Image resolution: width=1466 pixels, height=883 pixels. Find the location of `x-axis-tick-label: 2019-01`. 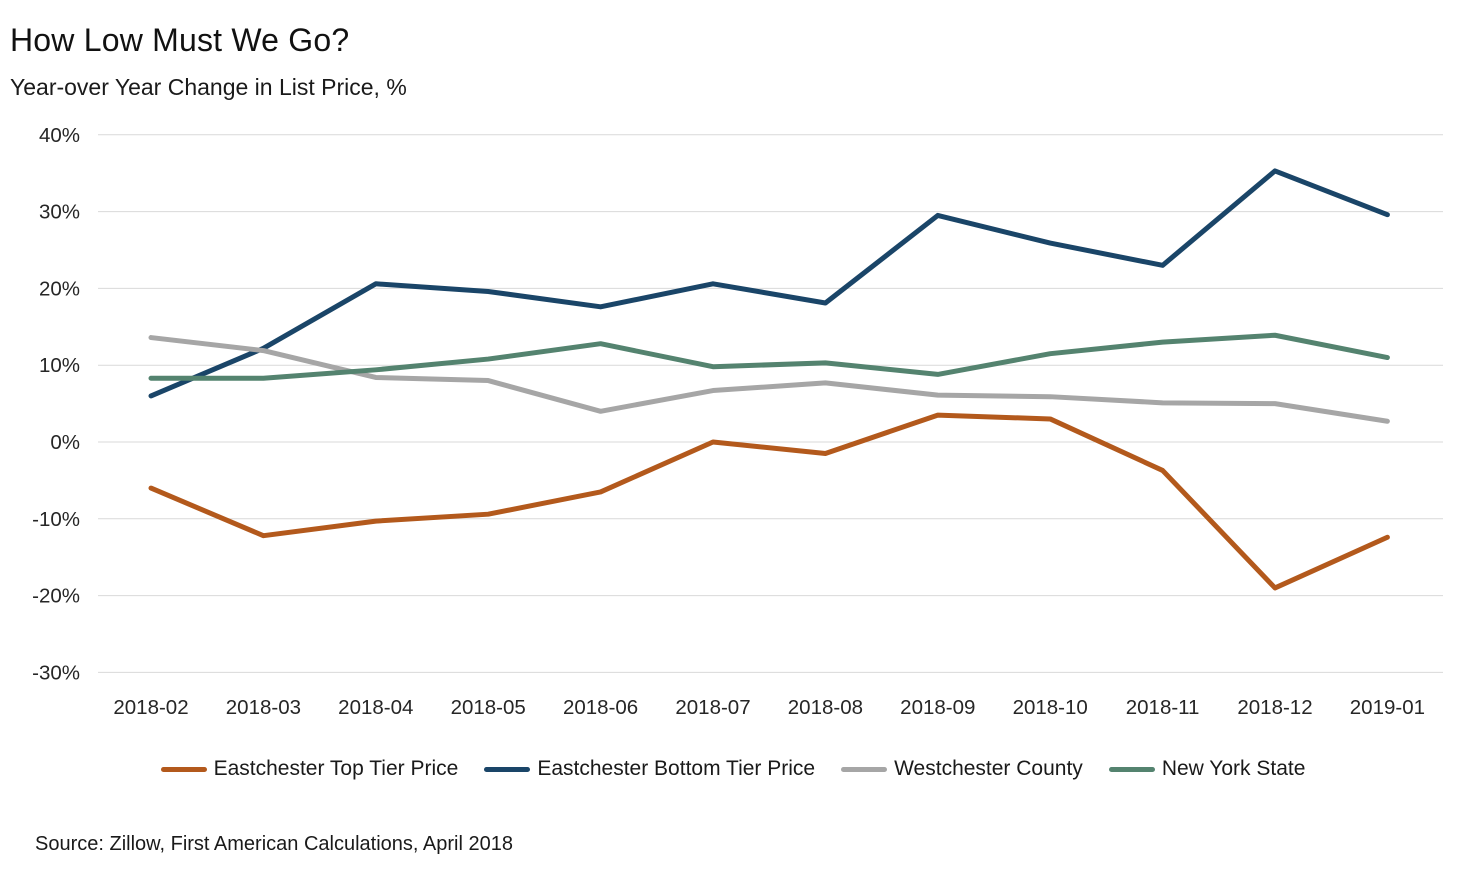

x-axis-tick-label: 2019-01 is located at coordinates (1387, 707).